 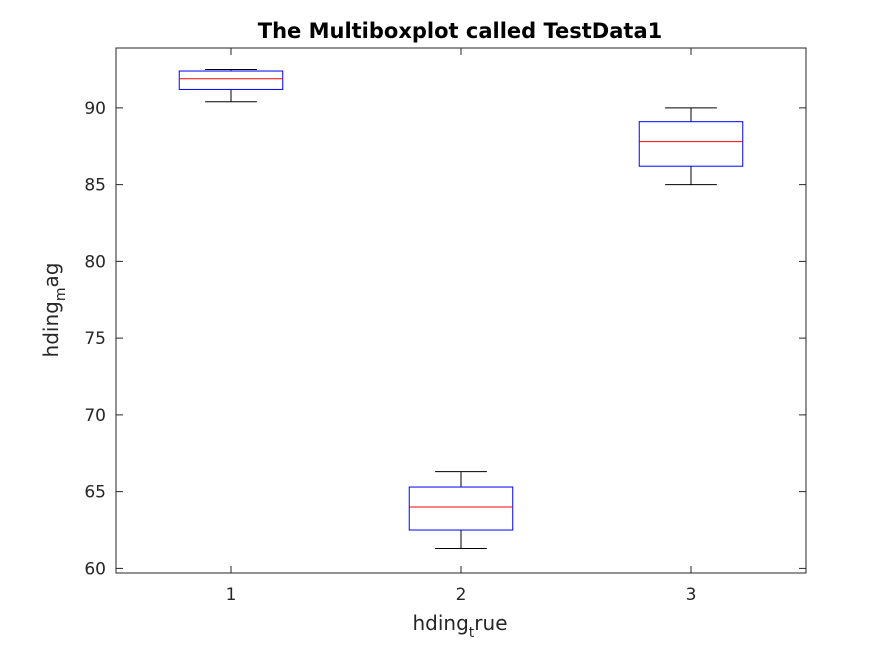 What do you see at coordinates (95, 186) in the screenshot?
I see `y-tick-label: 85` at bounding box center [95, 186].